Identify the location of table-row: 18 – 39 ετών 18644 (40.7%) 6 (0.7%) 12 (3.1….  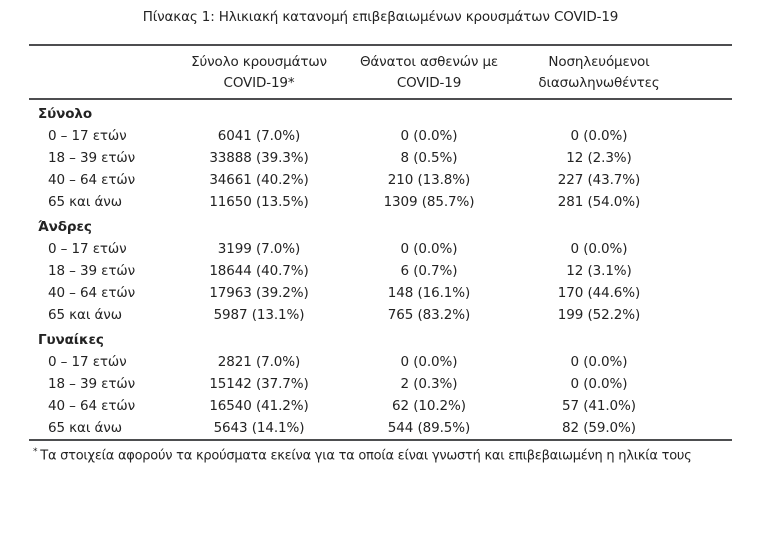
(380, 271).